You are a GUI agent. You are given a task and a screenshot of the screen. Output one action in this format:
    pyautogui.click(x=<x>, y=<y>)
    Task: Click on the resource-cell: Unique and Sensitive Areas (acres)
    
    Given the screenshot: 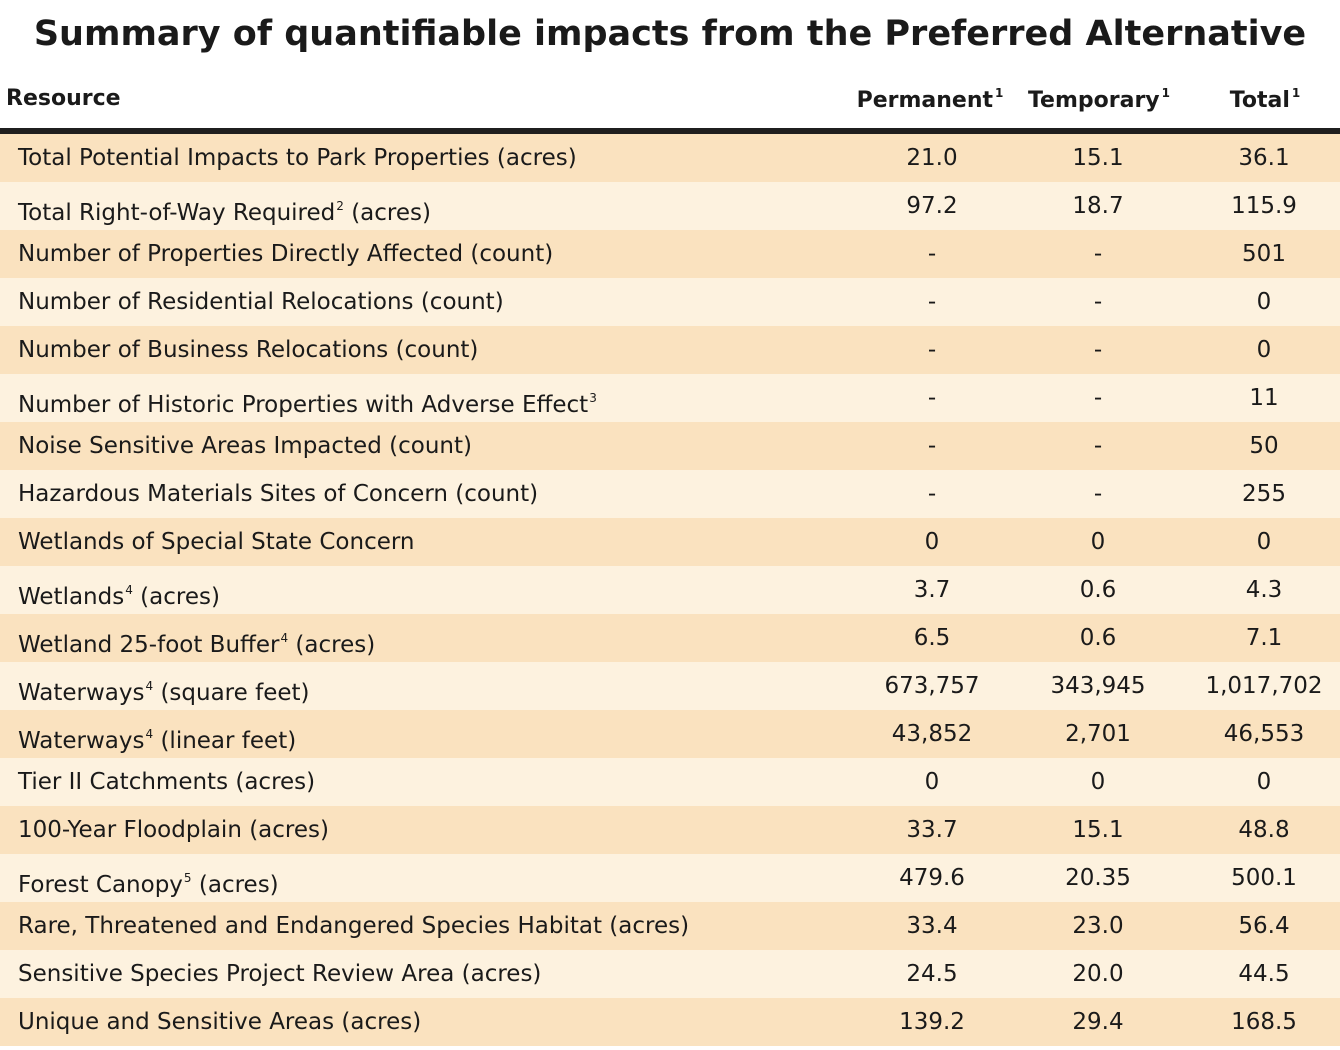 What is the action you would take?
    pyautogui.click(x=220, y=1022)
    